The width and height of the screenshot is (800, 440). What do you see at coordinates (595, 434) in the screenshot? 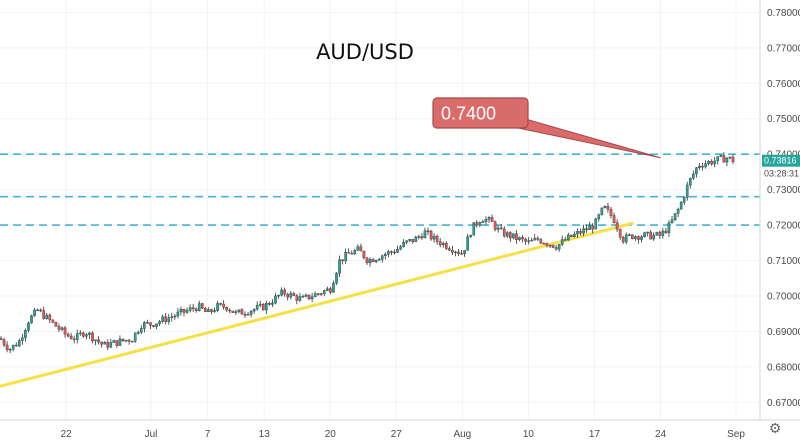
I see `time-tick-label: 17` at bounding box center [595, 434].